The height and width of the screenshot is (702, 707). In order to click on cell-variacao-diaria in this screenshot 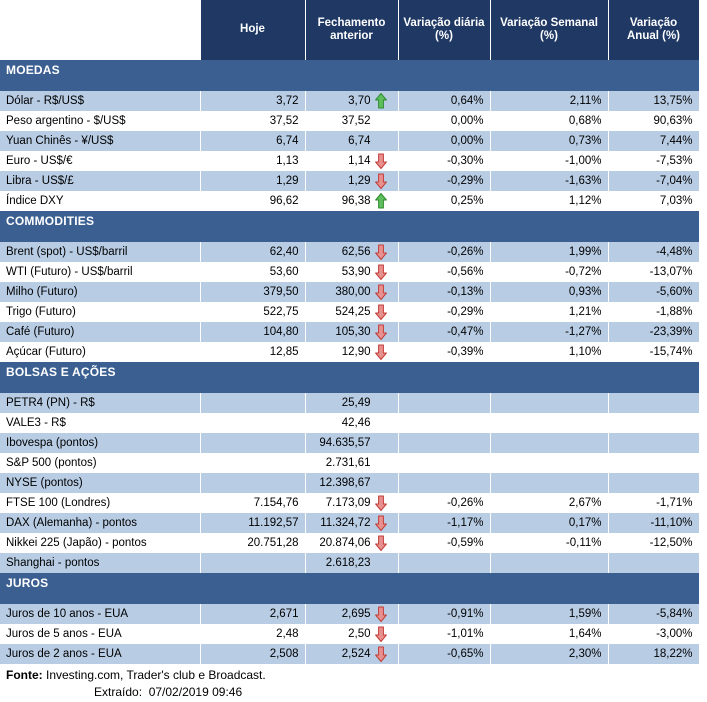, I will do `click(444, 443)`.